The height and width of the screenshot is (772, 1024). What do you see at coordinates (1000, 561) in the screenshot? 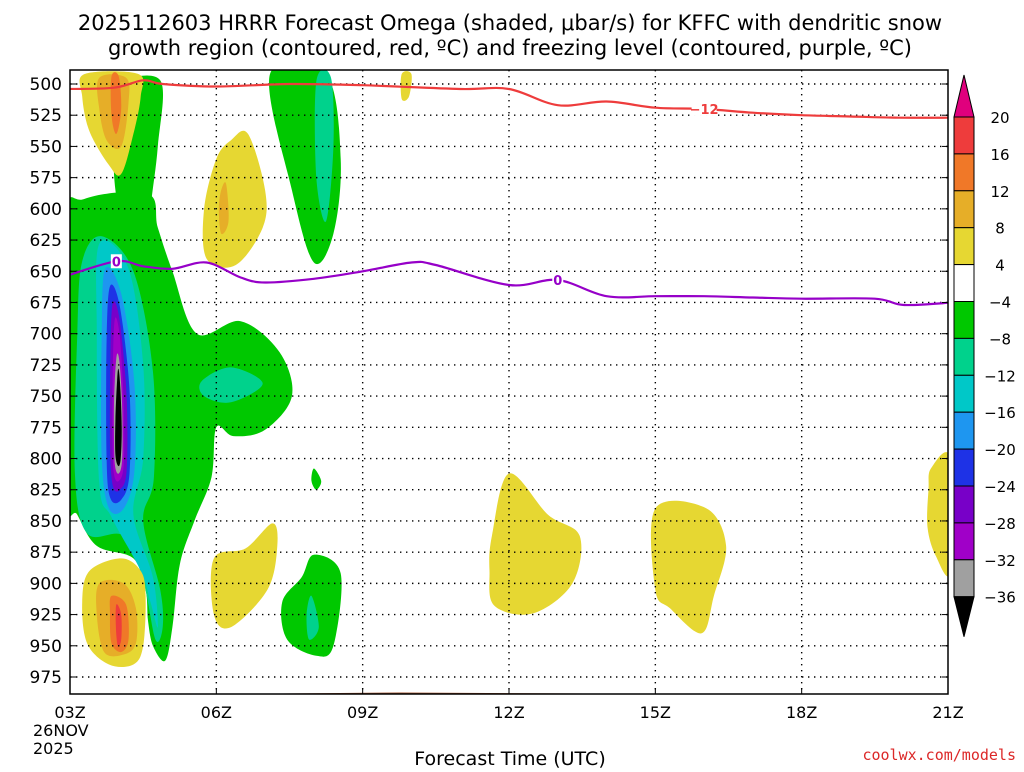
I see `colorbar-label: −32` at bounding box center [1000, 561].